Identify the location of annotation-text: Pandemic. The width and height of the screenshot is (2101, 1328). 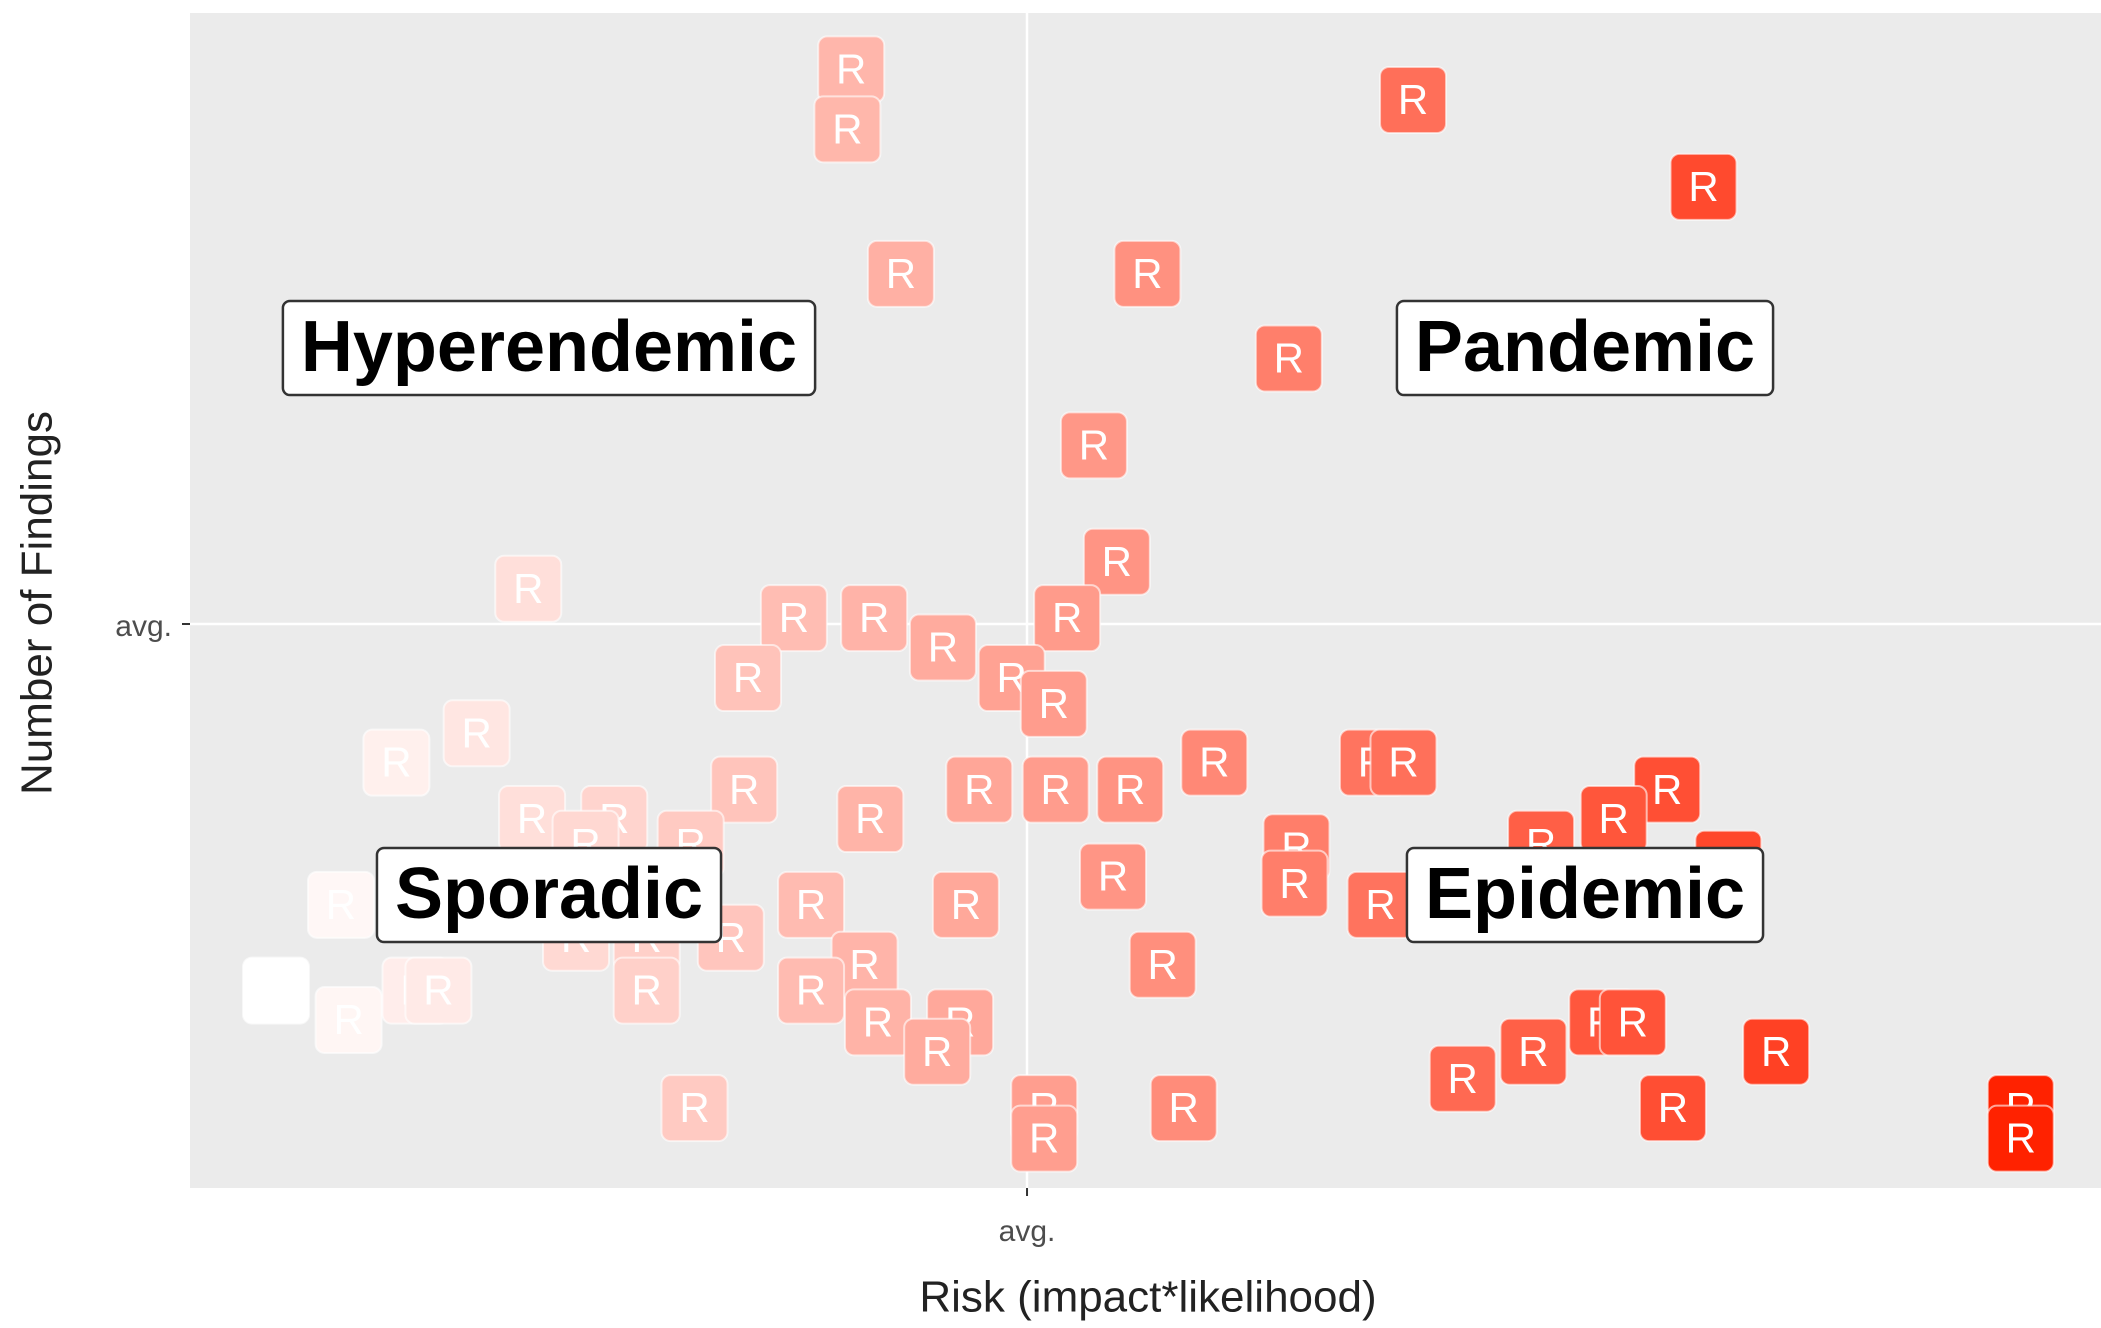
(1585, 347).